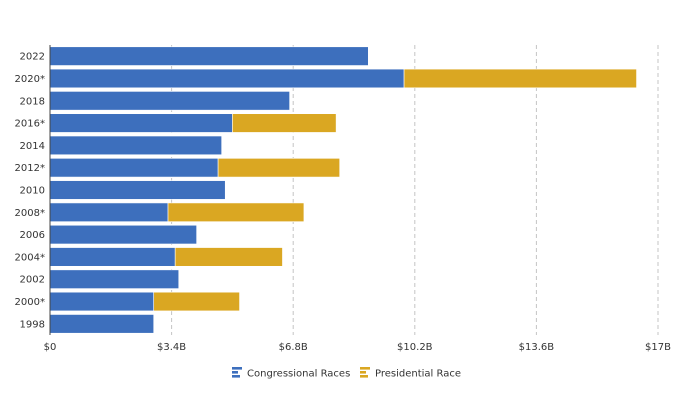 Image resolution: width=673 pixels, height=400 pixels. What do you see at coordinates (30, 124) in the screenshot?
I see `y-tick-label: 2016*` at bounding box center [30, 124].